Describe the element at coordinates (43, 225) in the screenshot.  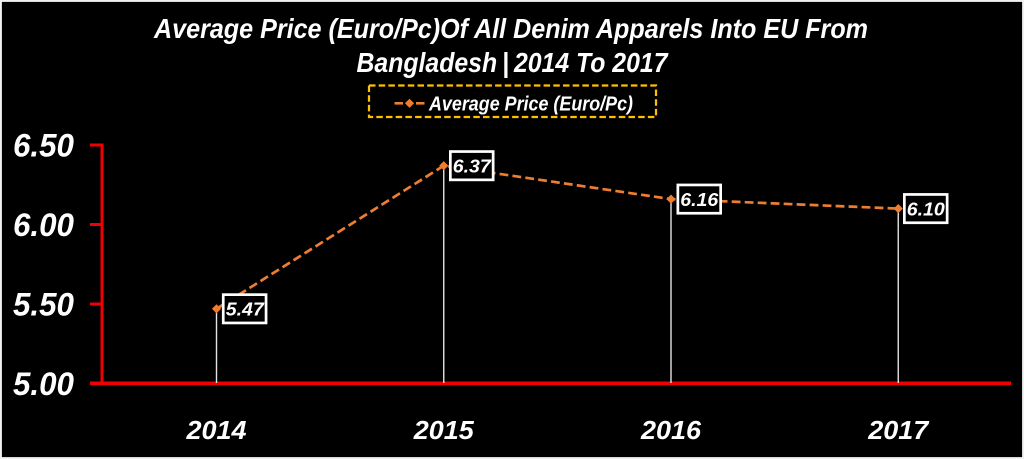
I see `svg-text: 6.00` at that location.